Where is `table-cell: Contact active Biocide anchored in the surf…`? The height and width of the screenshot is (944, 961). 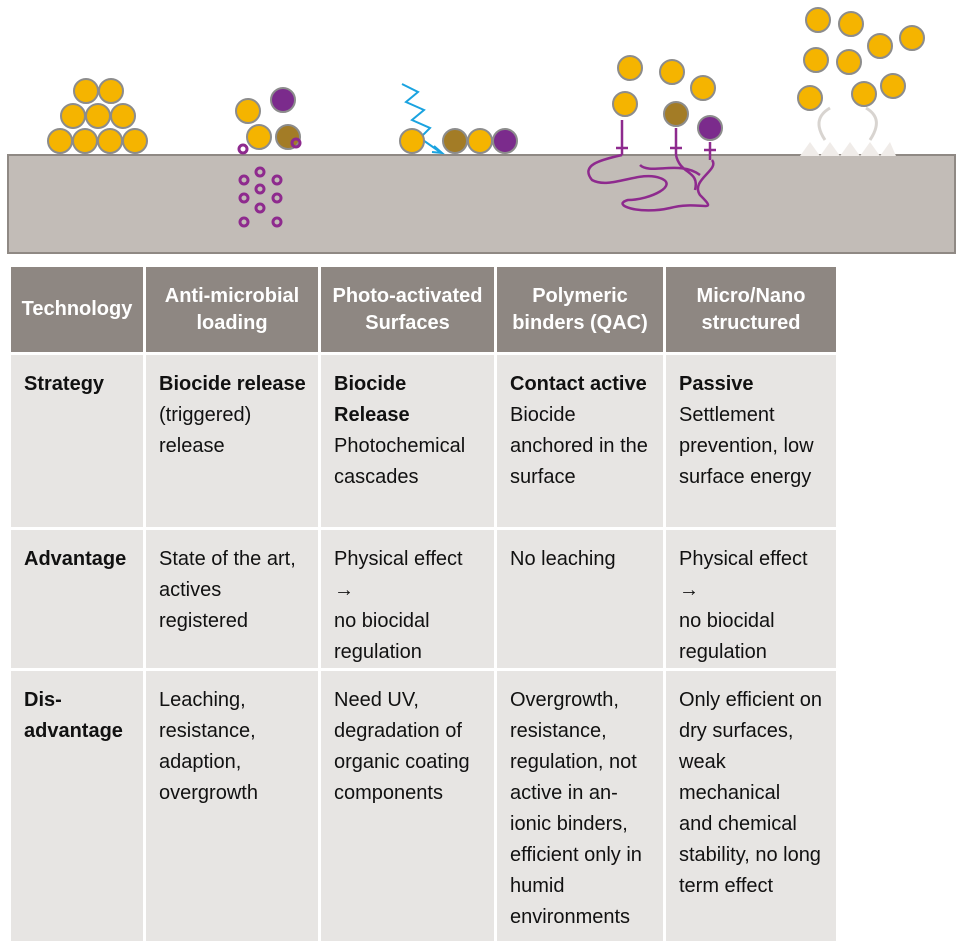 table-cell: Contact active Biocide anchored in the surf… is located at coordinates (580, 441).